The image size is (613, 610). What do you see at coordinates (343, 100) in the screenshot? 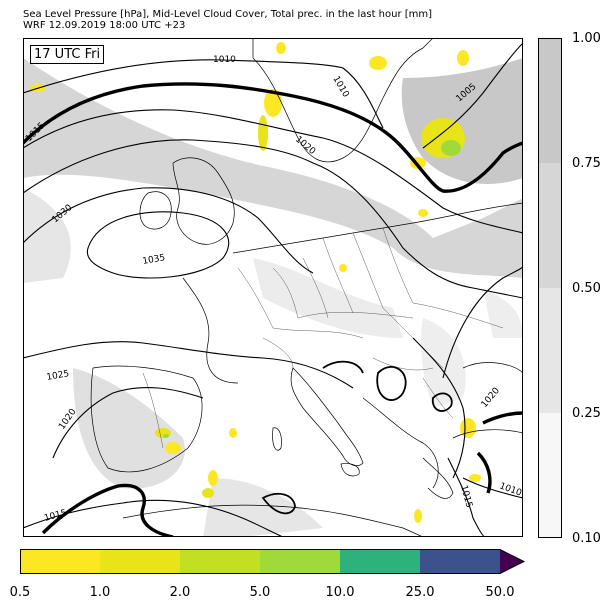
I see `scandinavia-coast` at bounding box center [343, 100].